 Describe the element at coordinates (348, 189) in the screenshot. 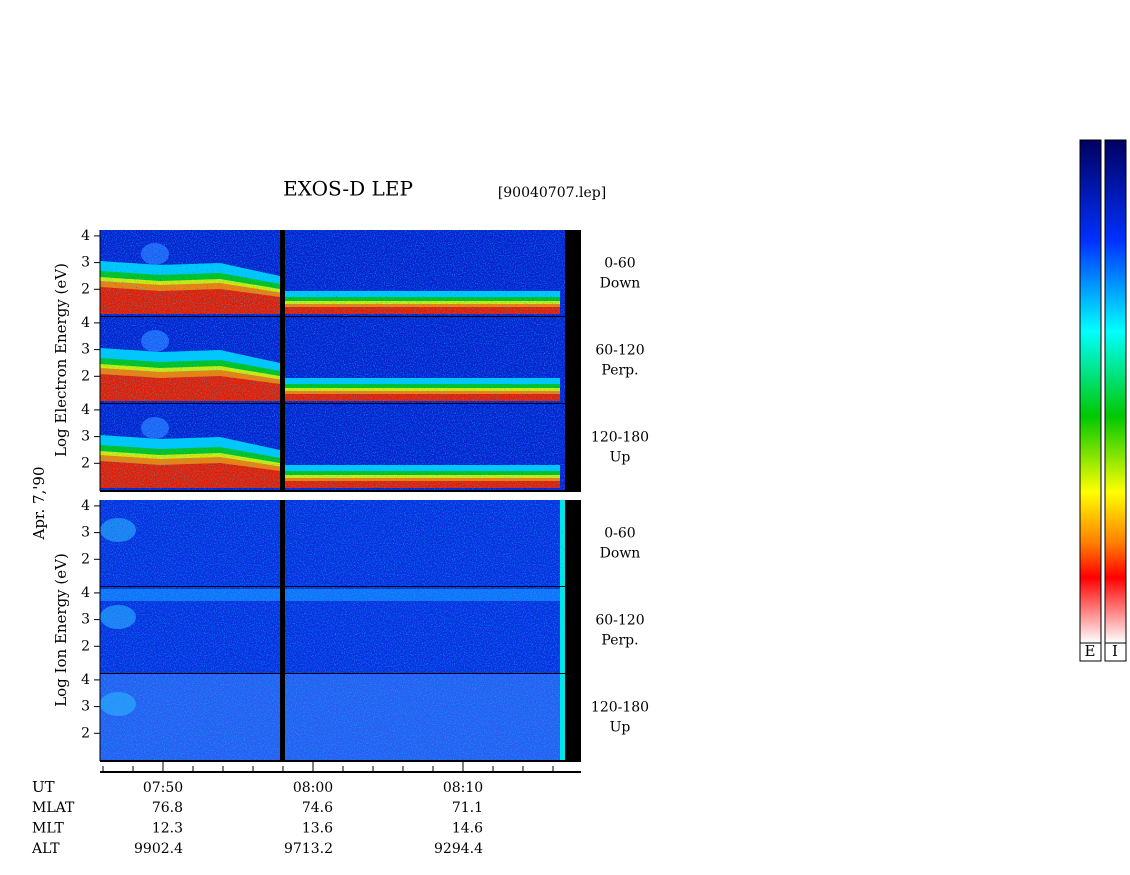

I see `title: EXOS-D LEP` at that location.